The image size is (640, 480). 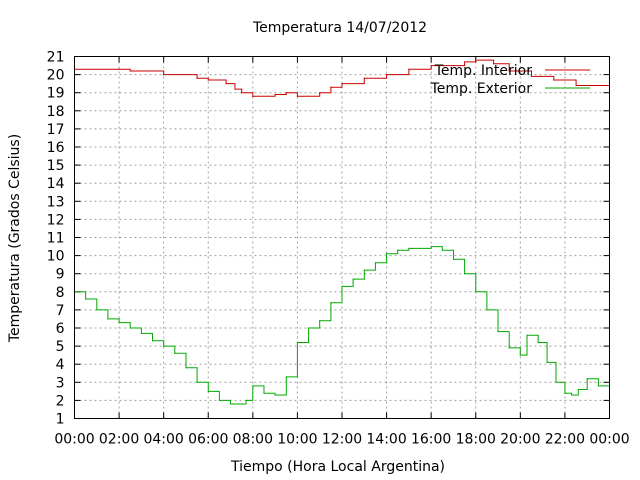 I want to click on x-tick-label: 14:00, so click(x=386, y=440).